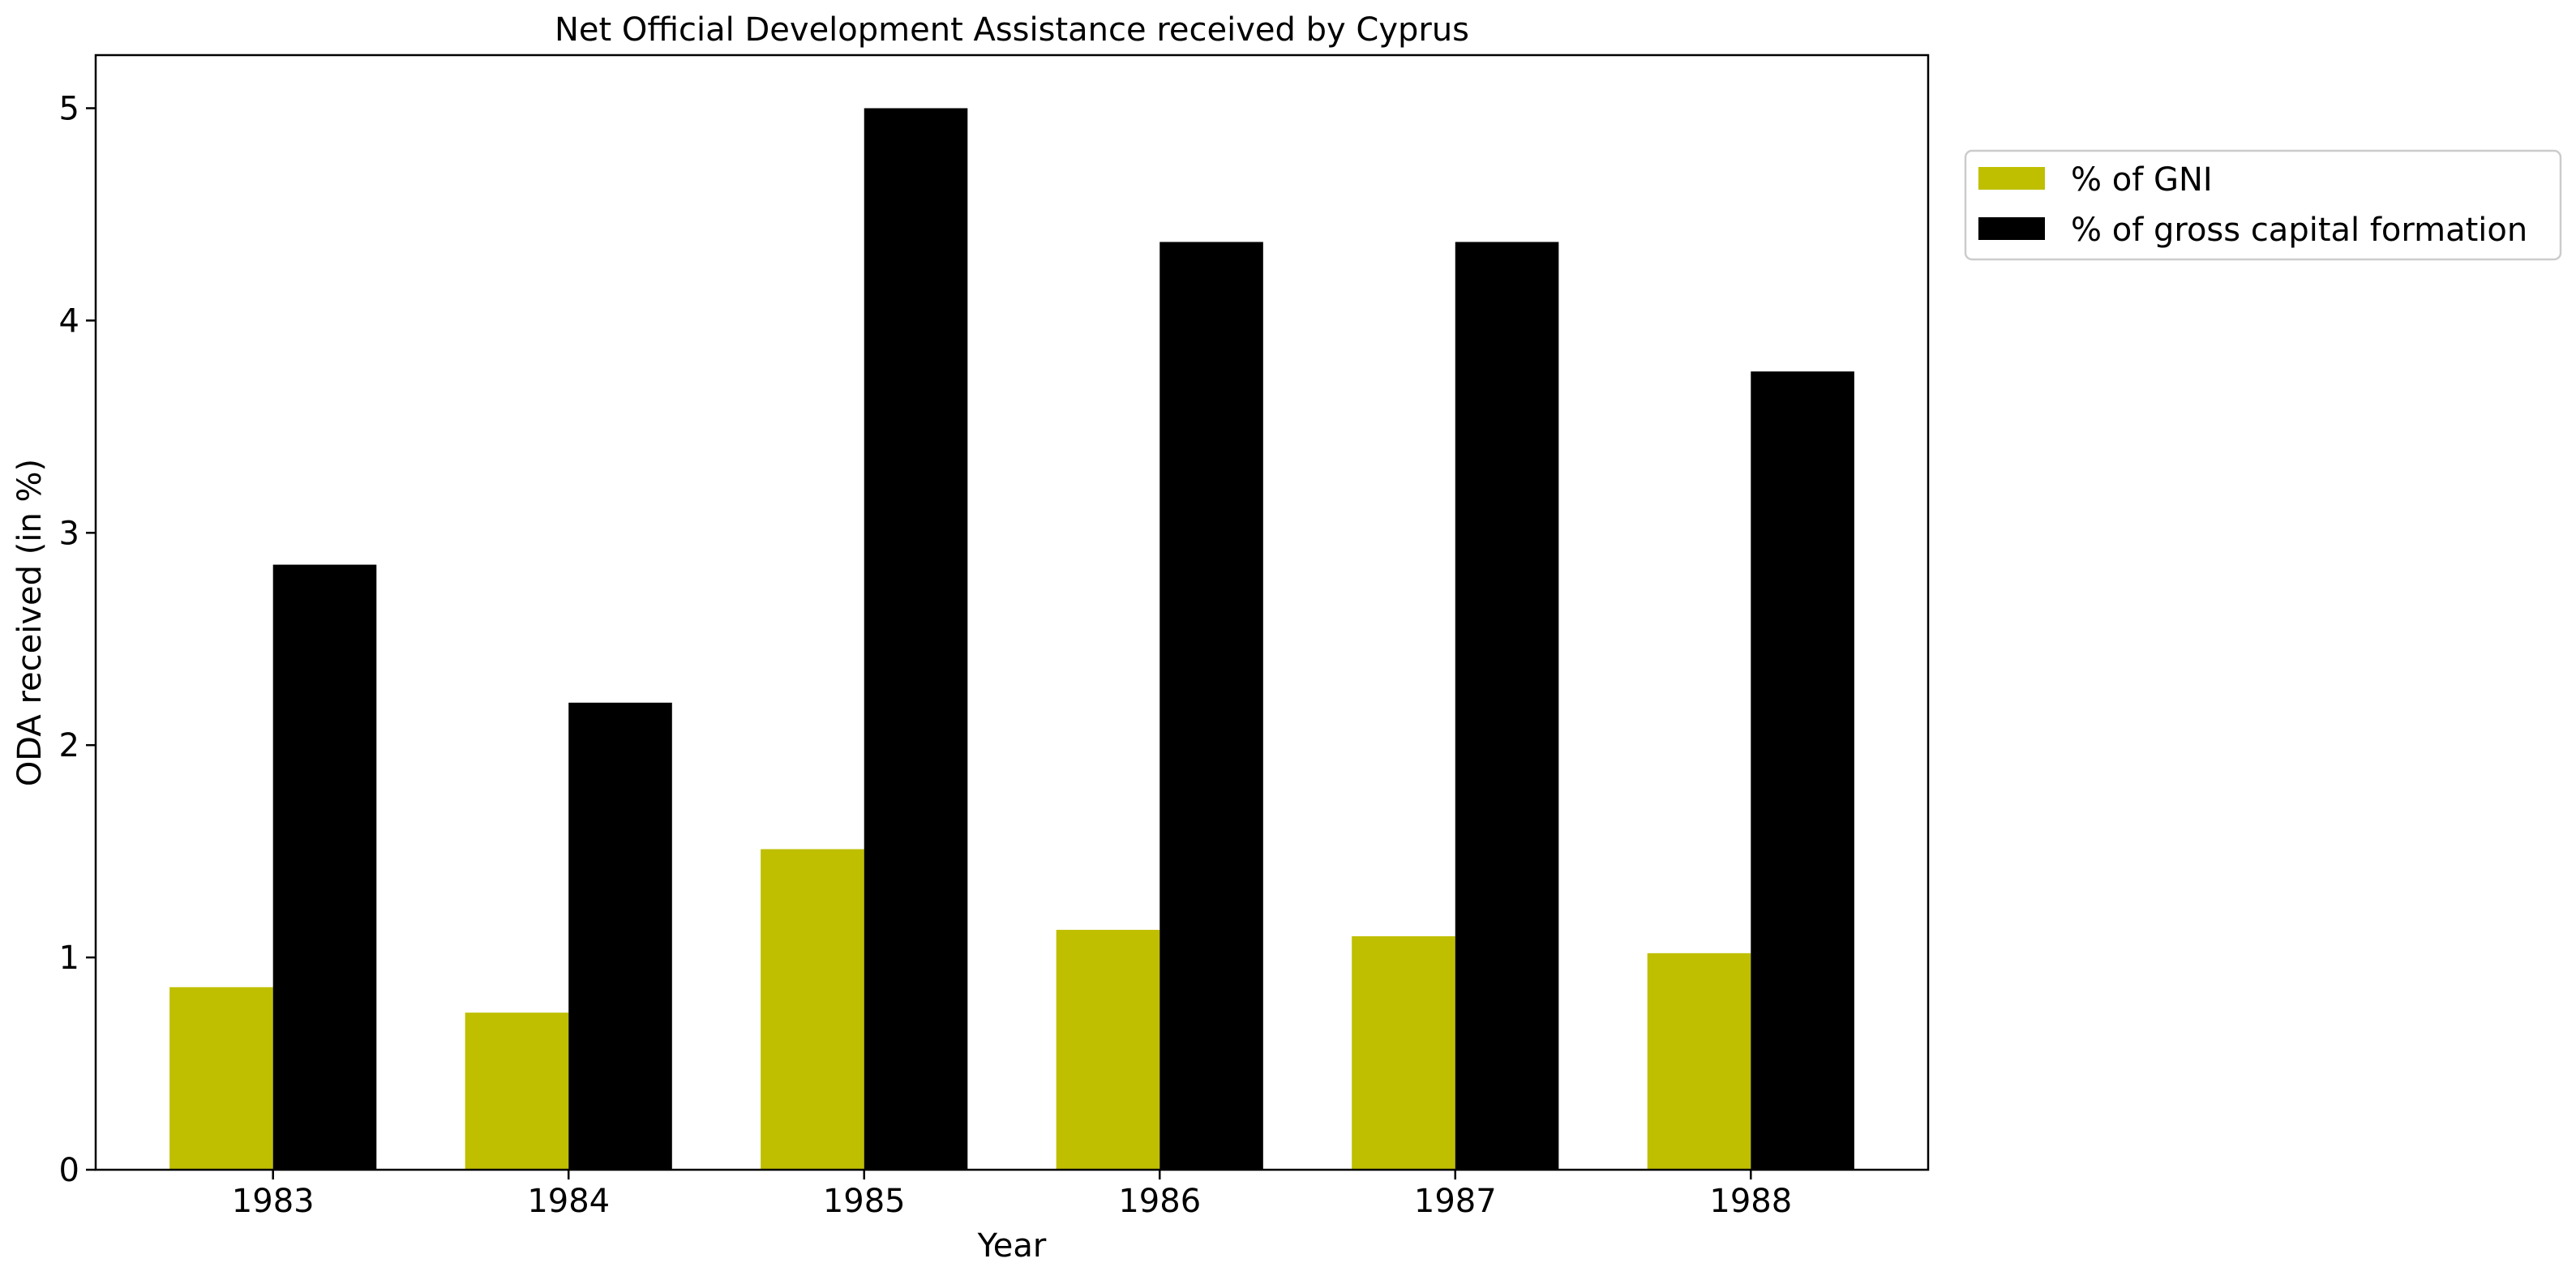 The width and height of the screenshot is (2576, 1280). Describe the element at coordinates (1802, 771) in the screenshot. I see `bar-gross-capital-formation-1988` at that location.